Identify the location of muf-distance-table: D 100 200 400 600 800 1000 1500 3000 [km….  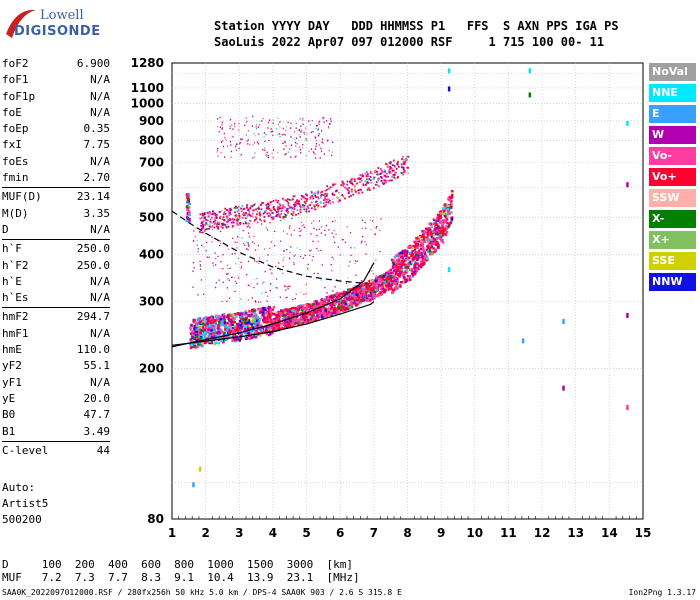
(181, 571).